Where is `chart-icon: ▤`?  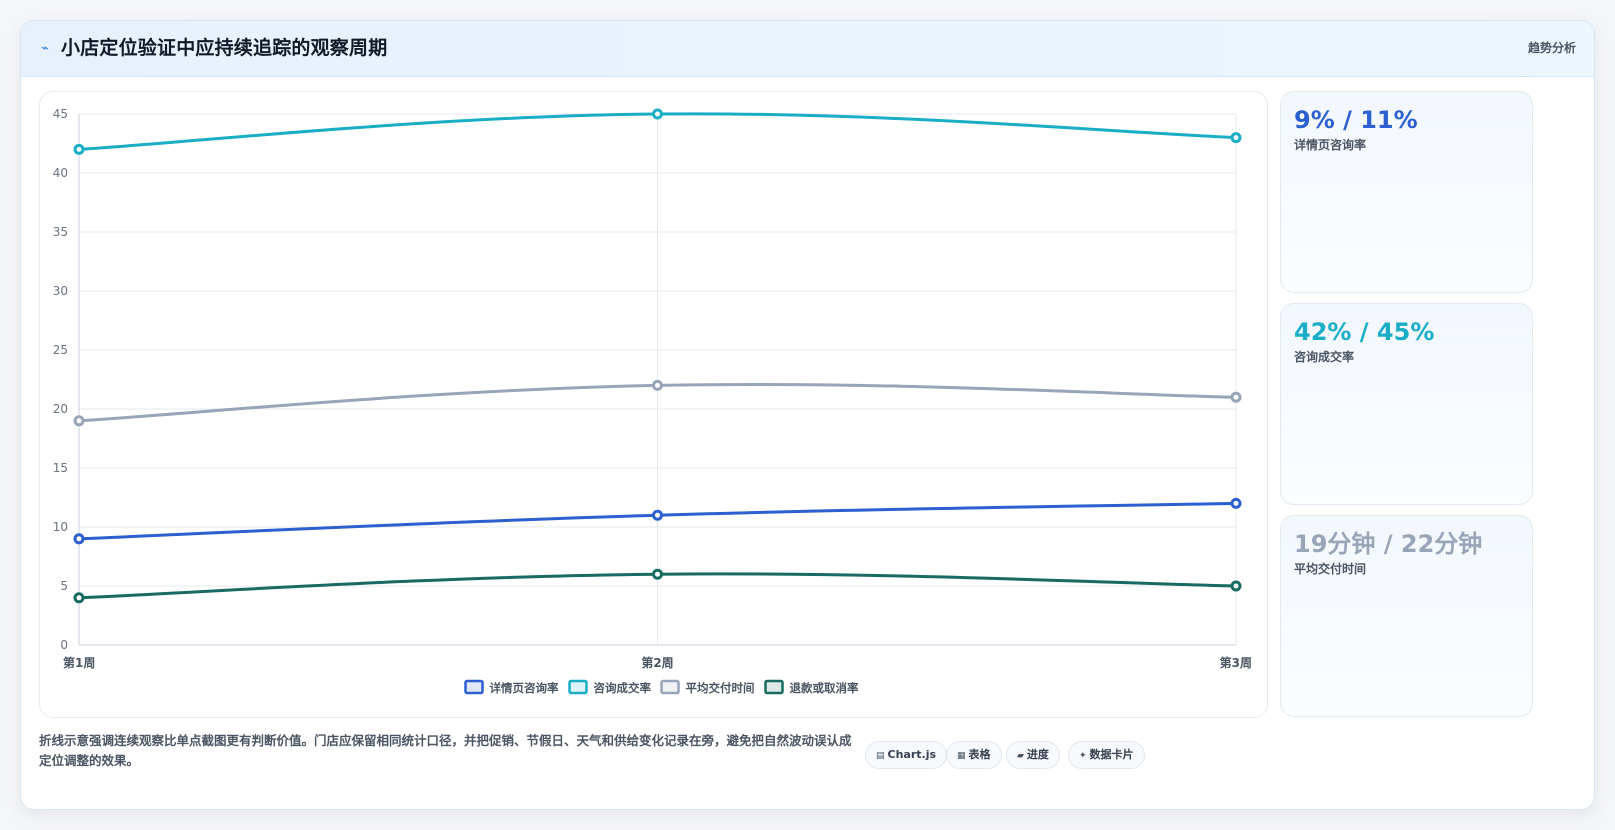 chart-icon: ▤ is located at coordinates (880, 756).